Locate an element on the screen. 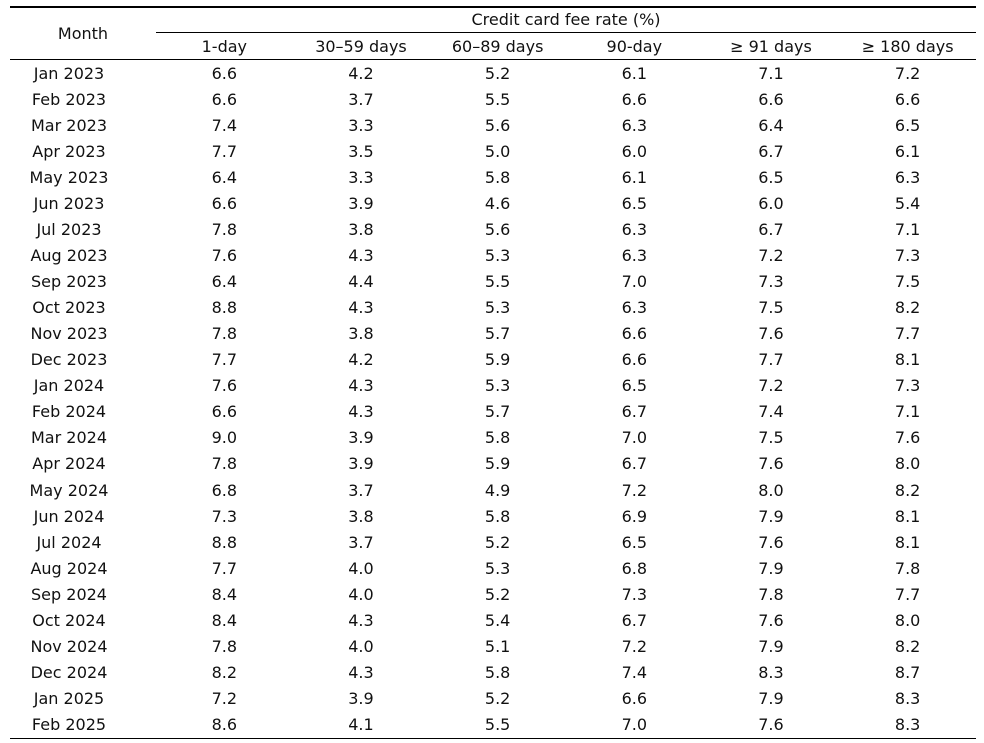  month-cell: Apr 2024 is located at coordinates (69, 464).